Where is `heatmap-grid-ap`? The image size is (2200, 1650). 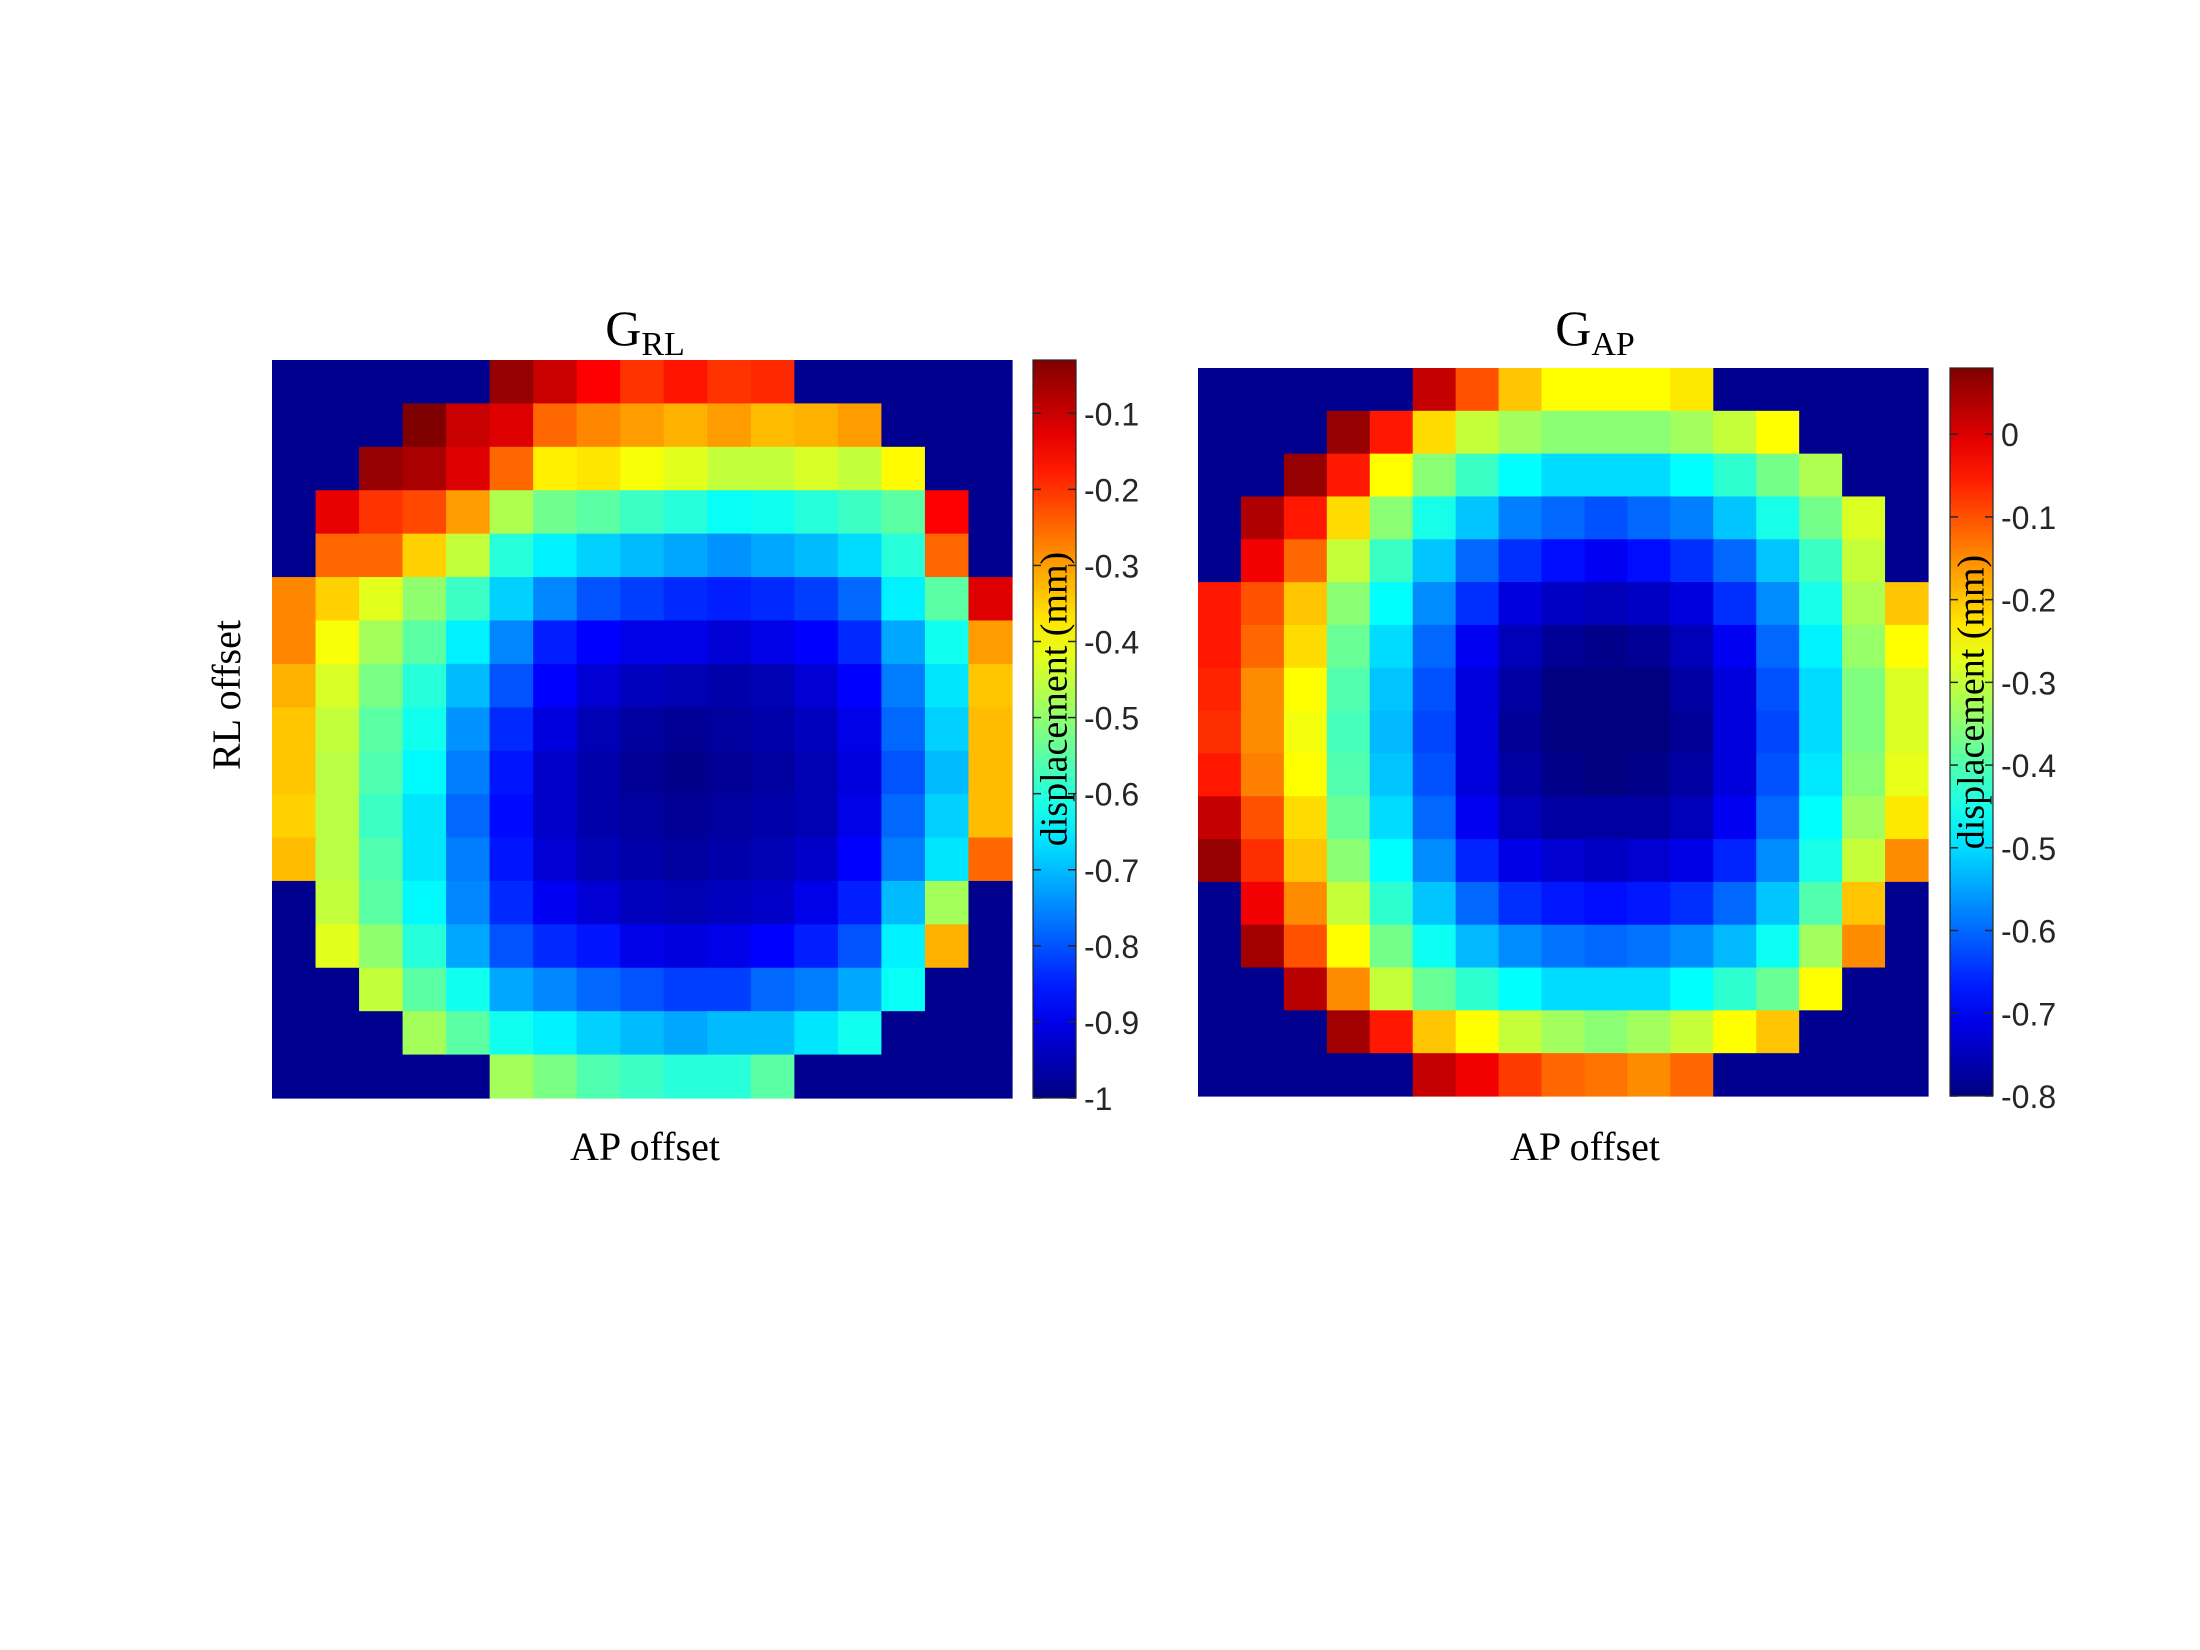
heatmap-grid-ap is located at coordinates (1563, 732).